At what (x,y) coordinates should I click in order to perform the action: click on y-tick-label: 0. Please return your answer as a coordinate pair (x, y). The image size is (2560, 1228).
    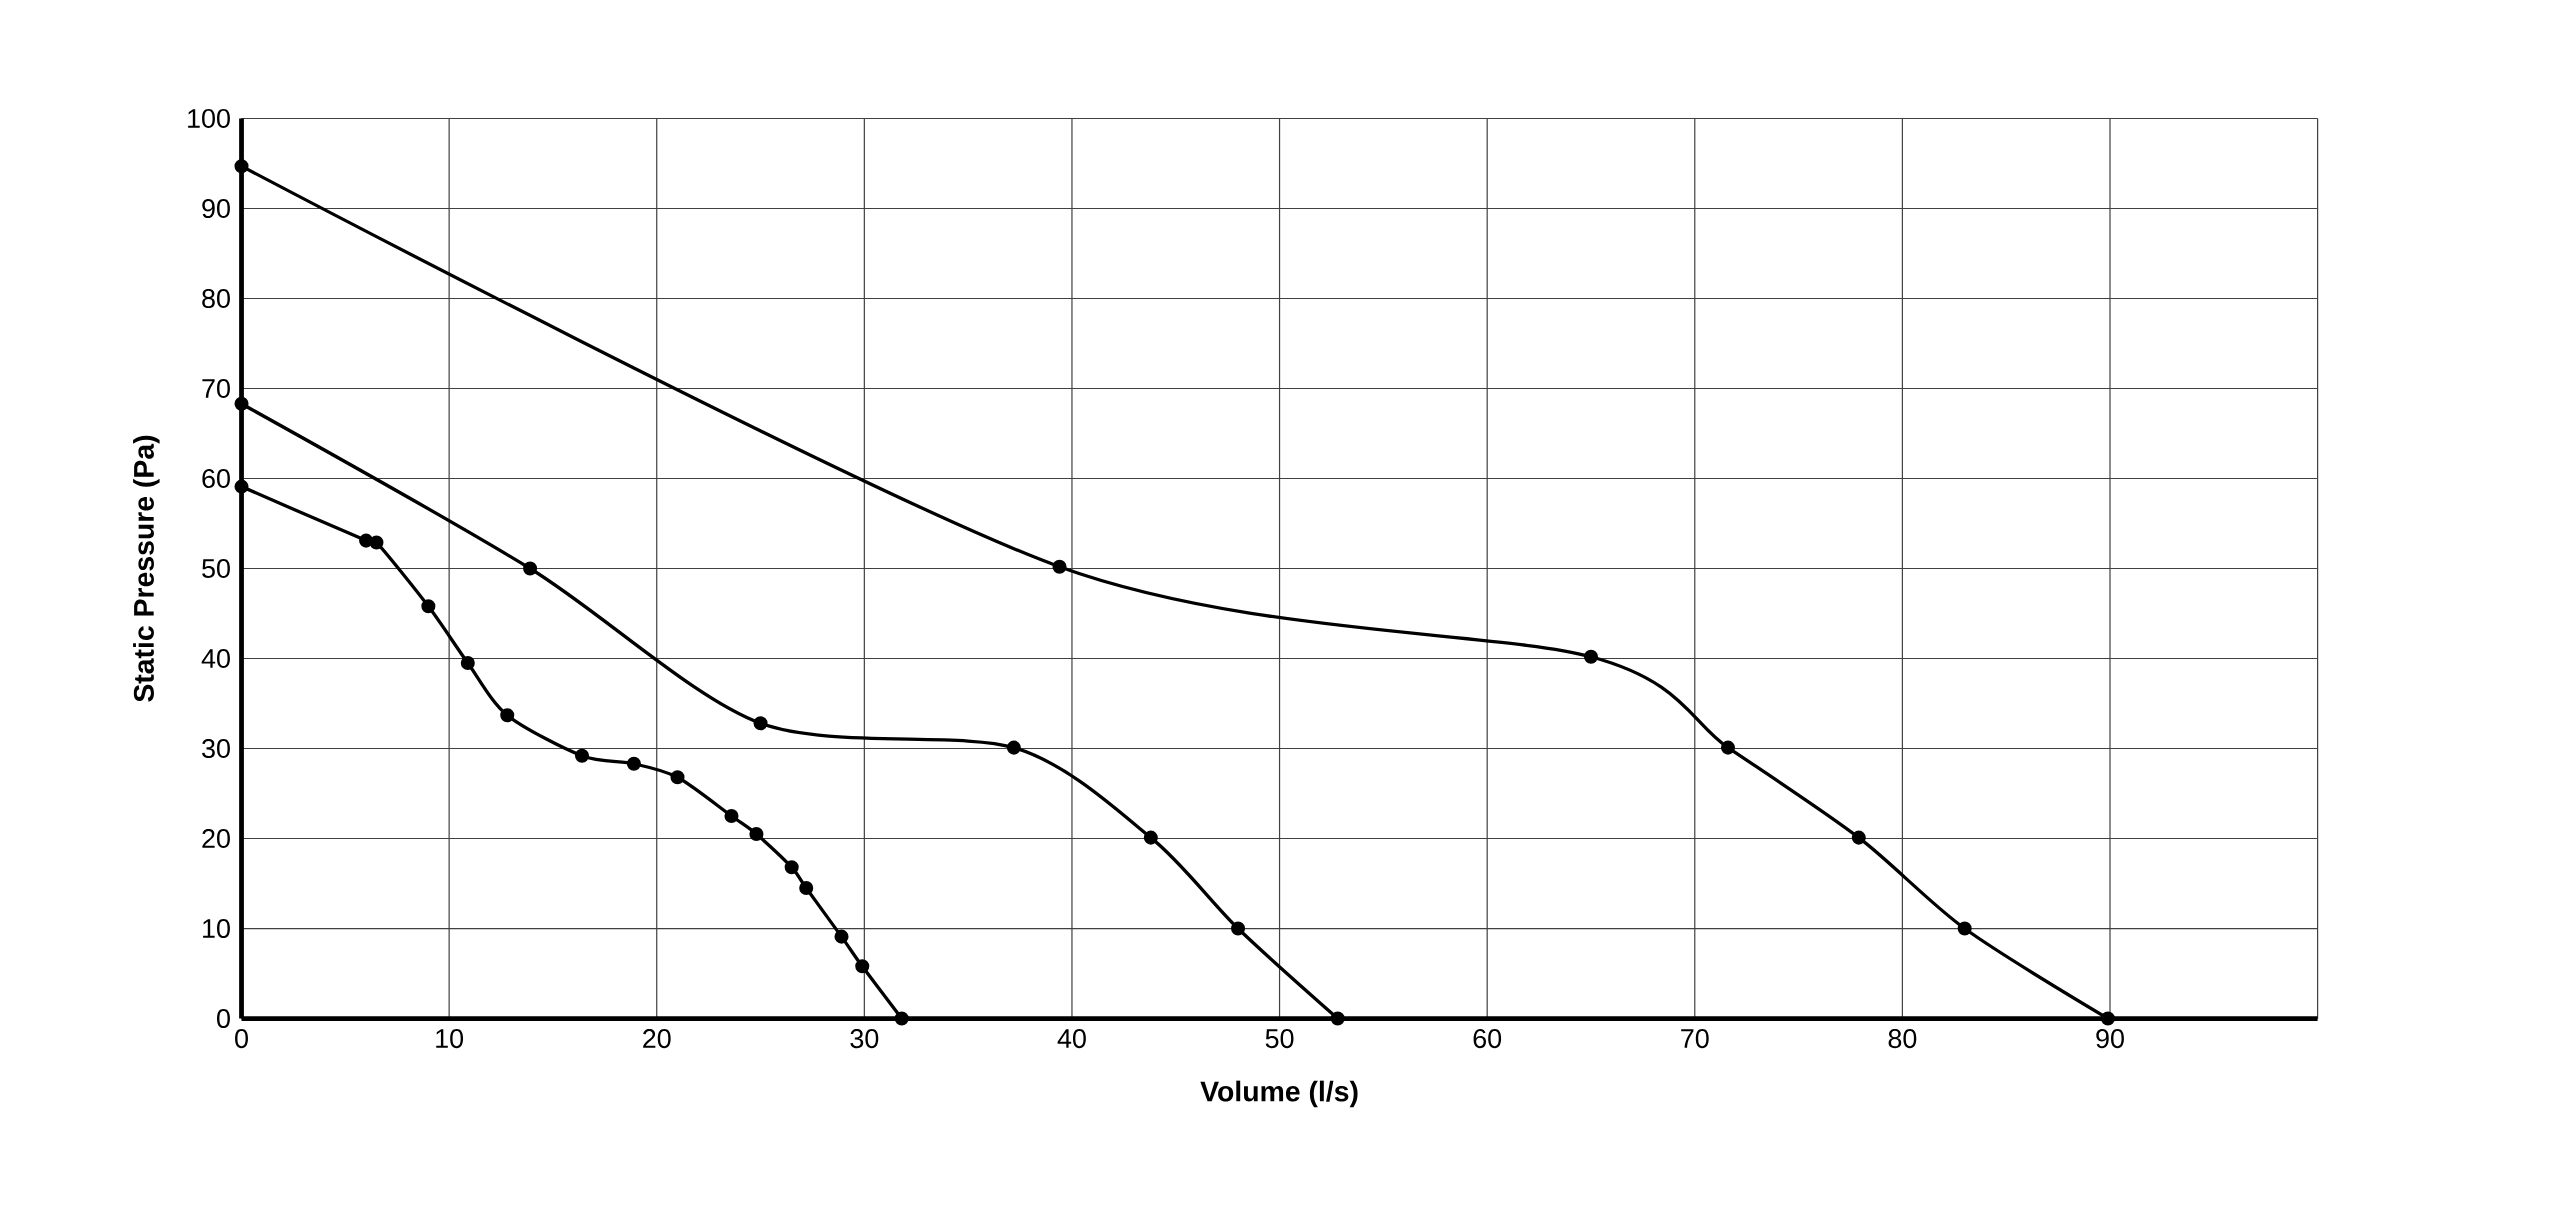
    Looking at the image, I should click on (223, 1019).